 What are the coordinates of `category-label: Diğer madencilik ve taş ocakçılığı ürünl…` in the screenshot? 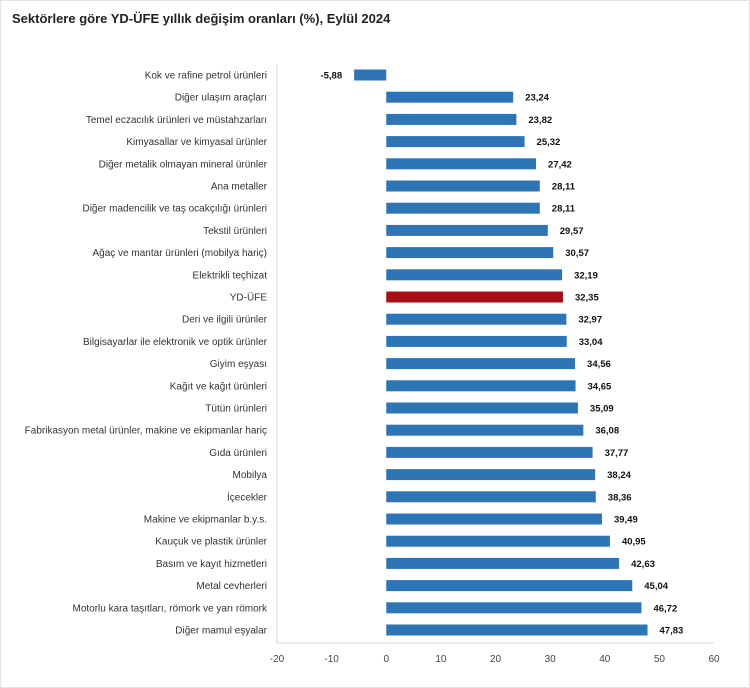 It's located at (174, 209).